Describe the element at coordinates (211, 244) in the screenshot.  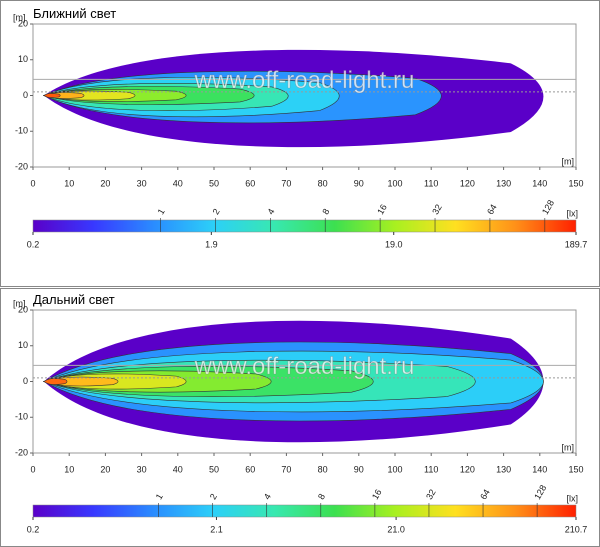
I see `colorbar-tick-label: 1.9` at that location.